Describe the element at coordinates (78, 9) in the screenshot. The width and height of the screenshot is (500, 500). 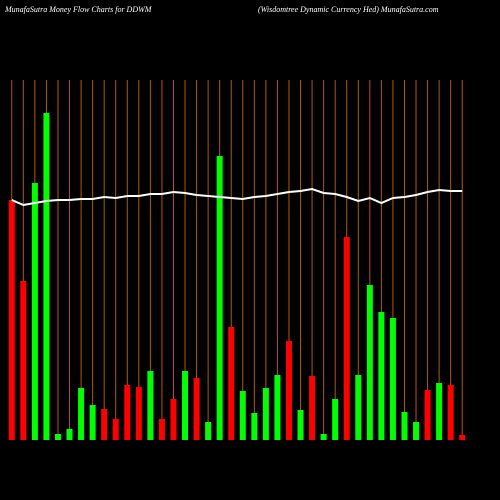
I see `chart-title: MunafaSutra Money Flow Charts for DDWM` at that location.